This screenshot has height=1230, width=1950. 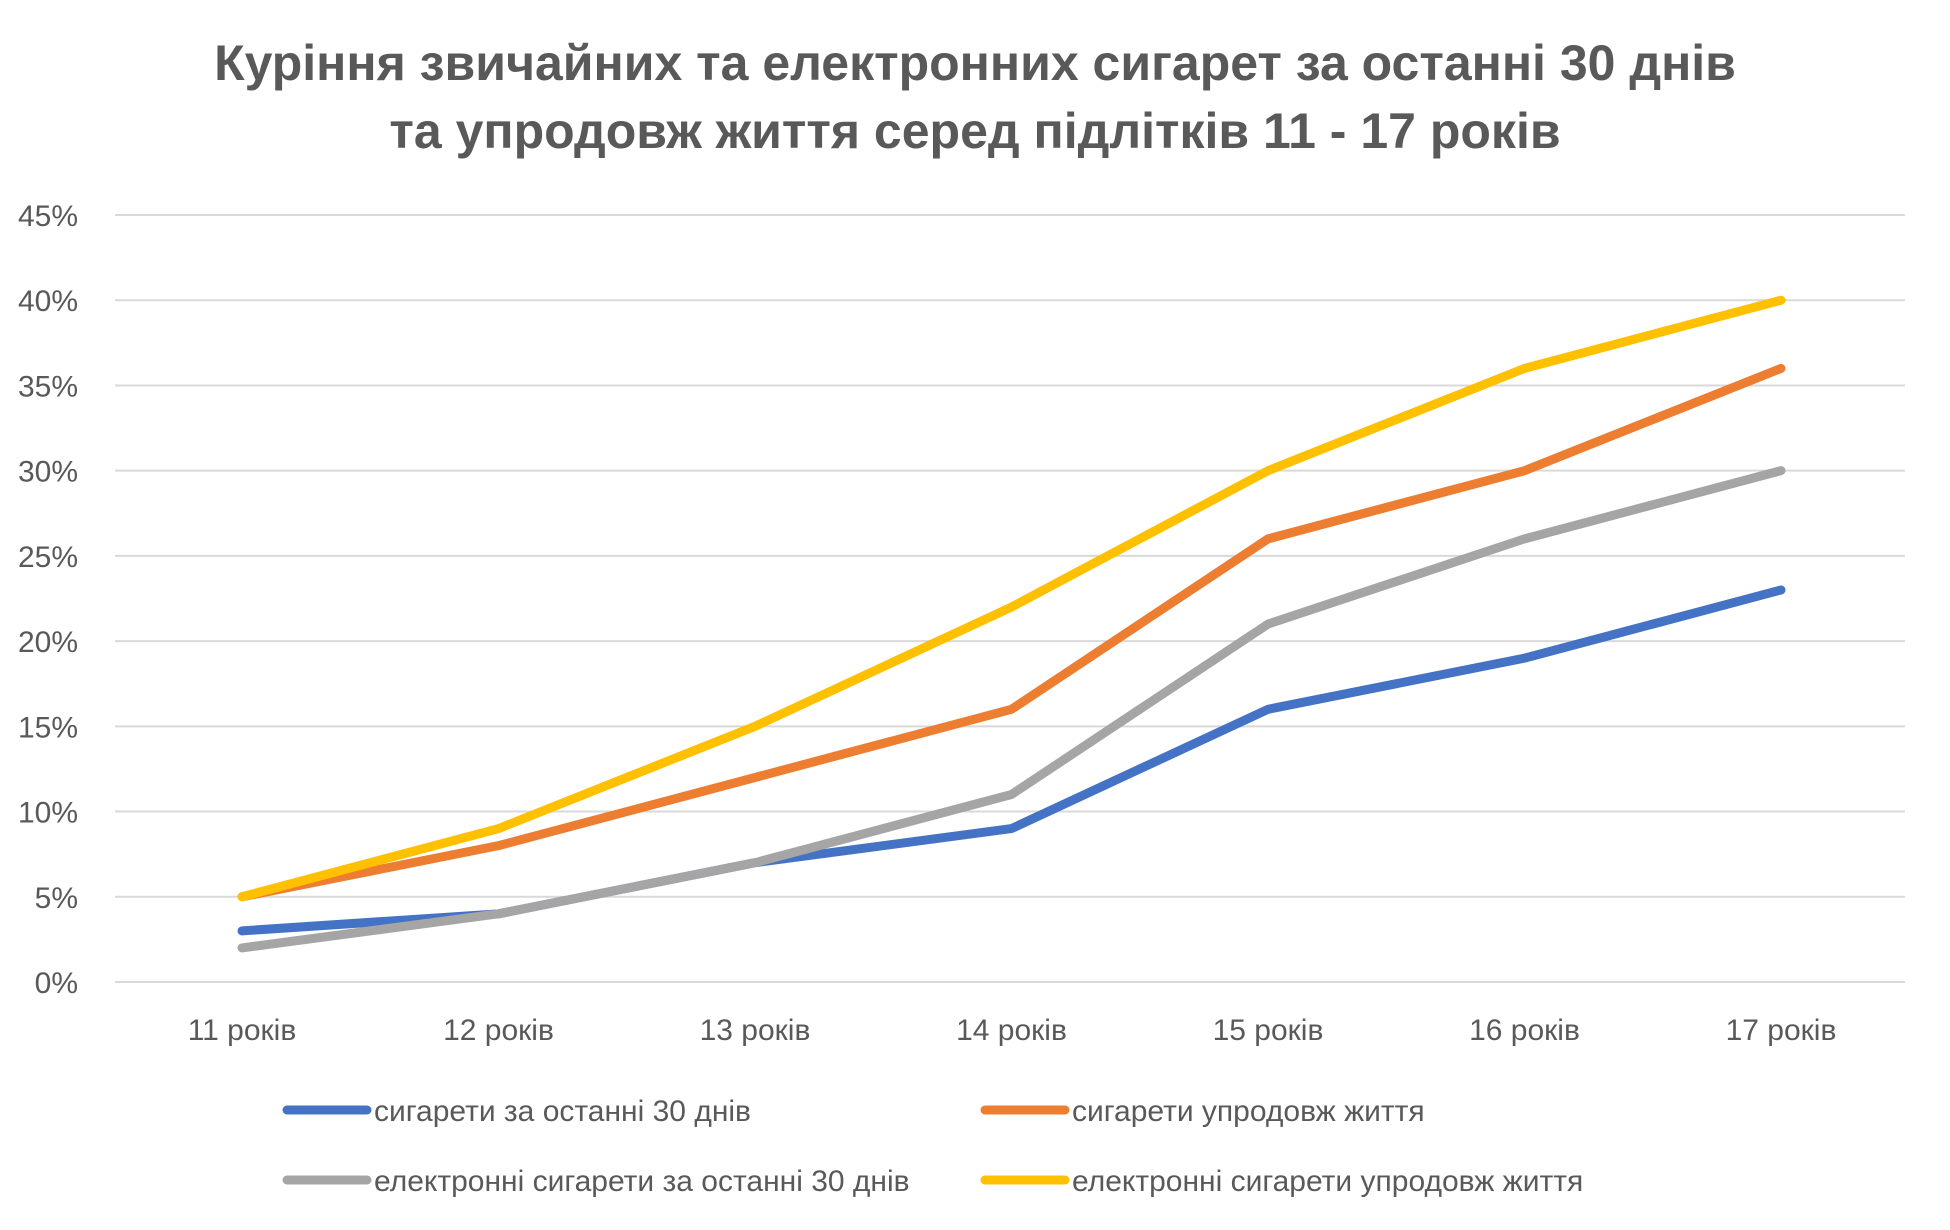 I want to click on legend-label: сигарети упродовж життя, so click(x=1248, y=1111).